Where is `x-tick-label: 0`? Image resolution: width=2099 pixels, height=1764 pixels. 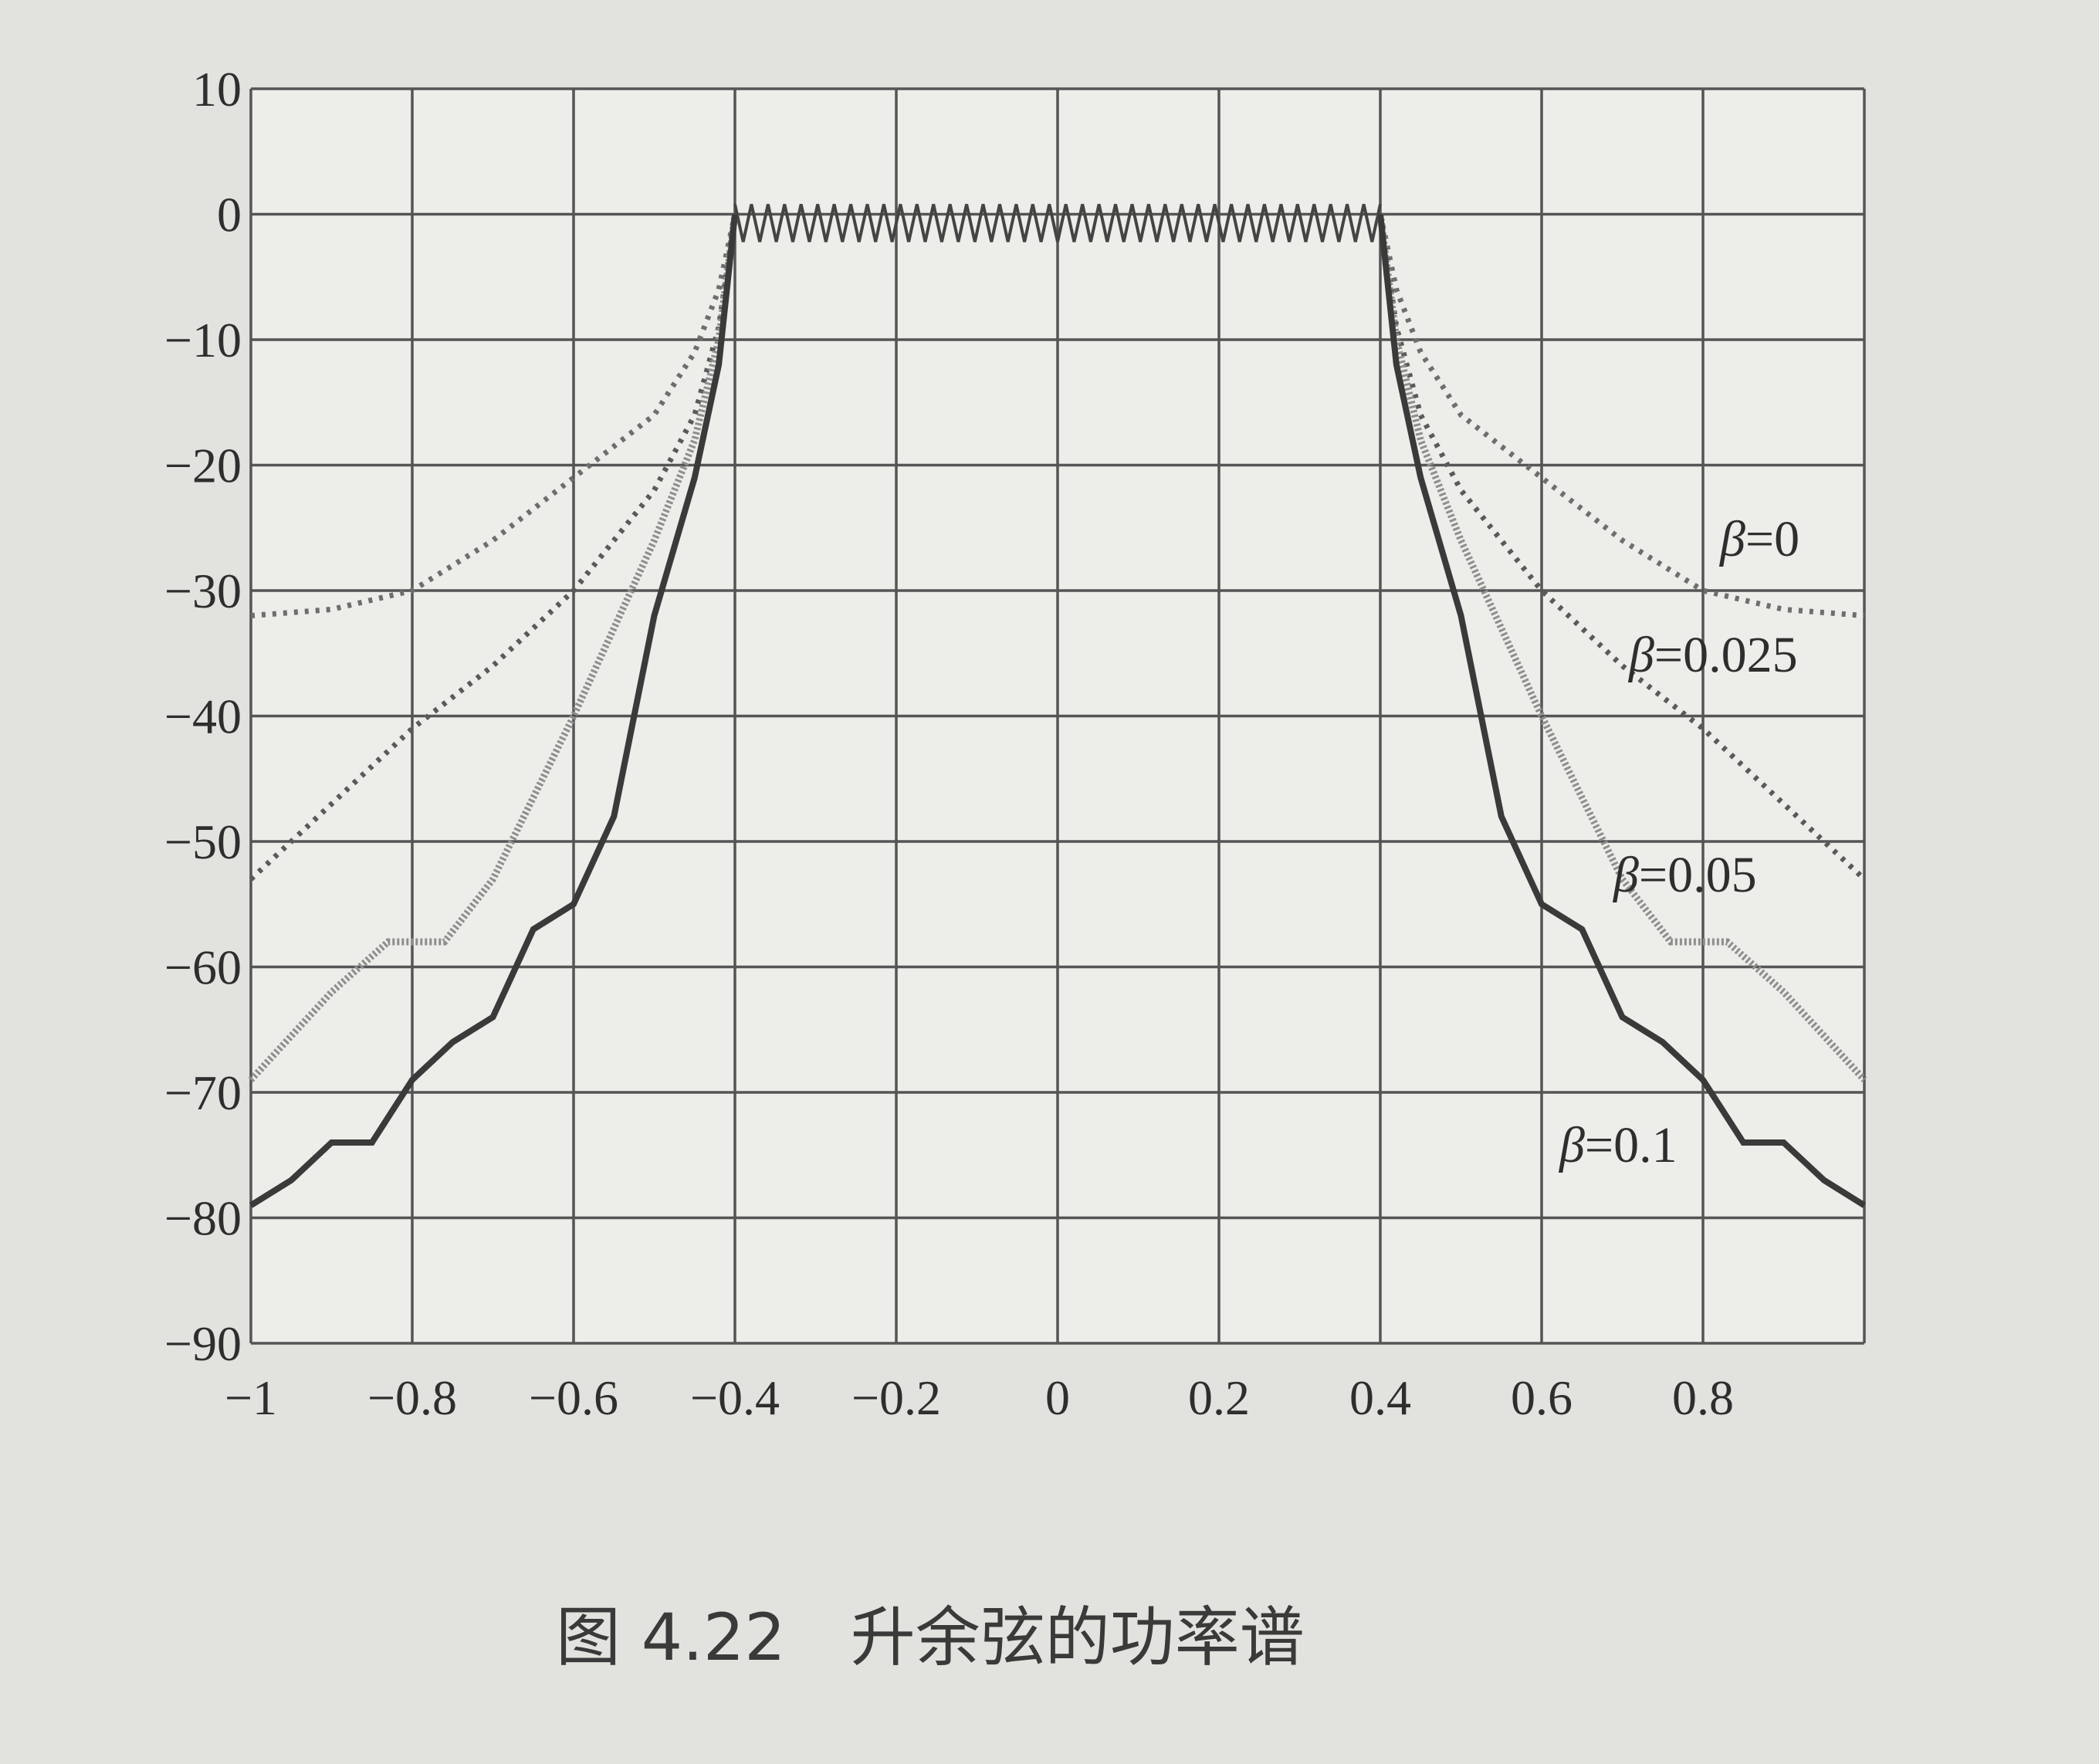 x-tick-label: 0 is located at coordinates (1058, 1397).